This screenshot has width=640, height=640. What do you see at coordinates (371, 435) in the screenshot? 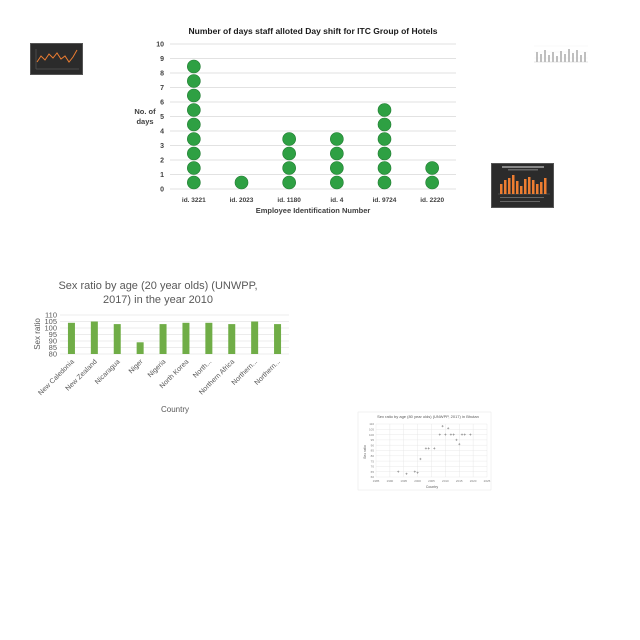
I see `chart3-ytick-label: 100` at bounding box center [371, 435].